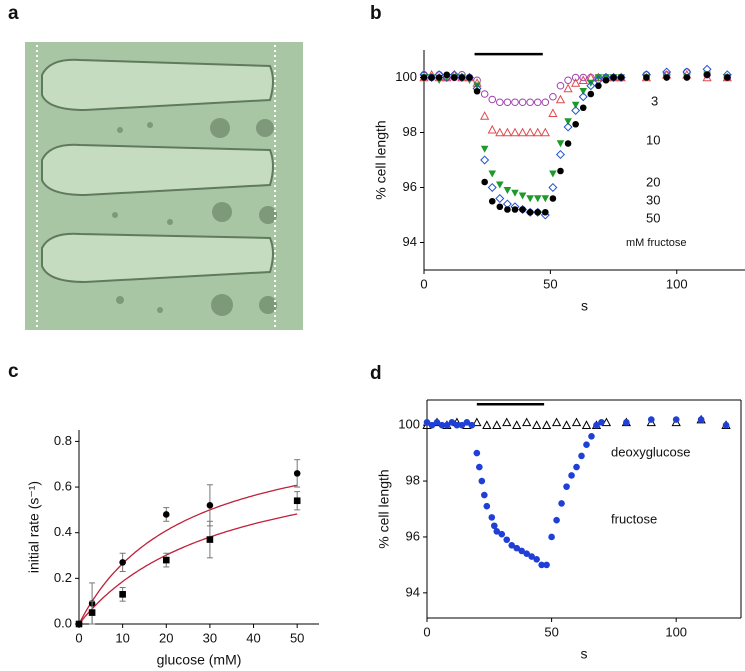  Describe the element at coordinates (676, 631) in the screenshot. I see `x-tick-label: 100` at that location.